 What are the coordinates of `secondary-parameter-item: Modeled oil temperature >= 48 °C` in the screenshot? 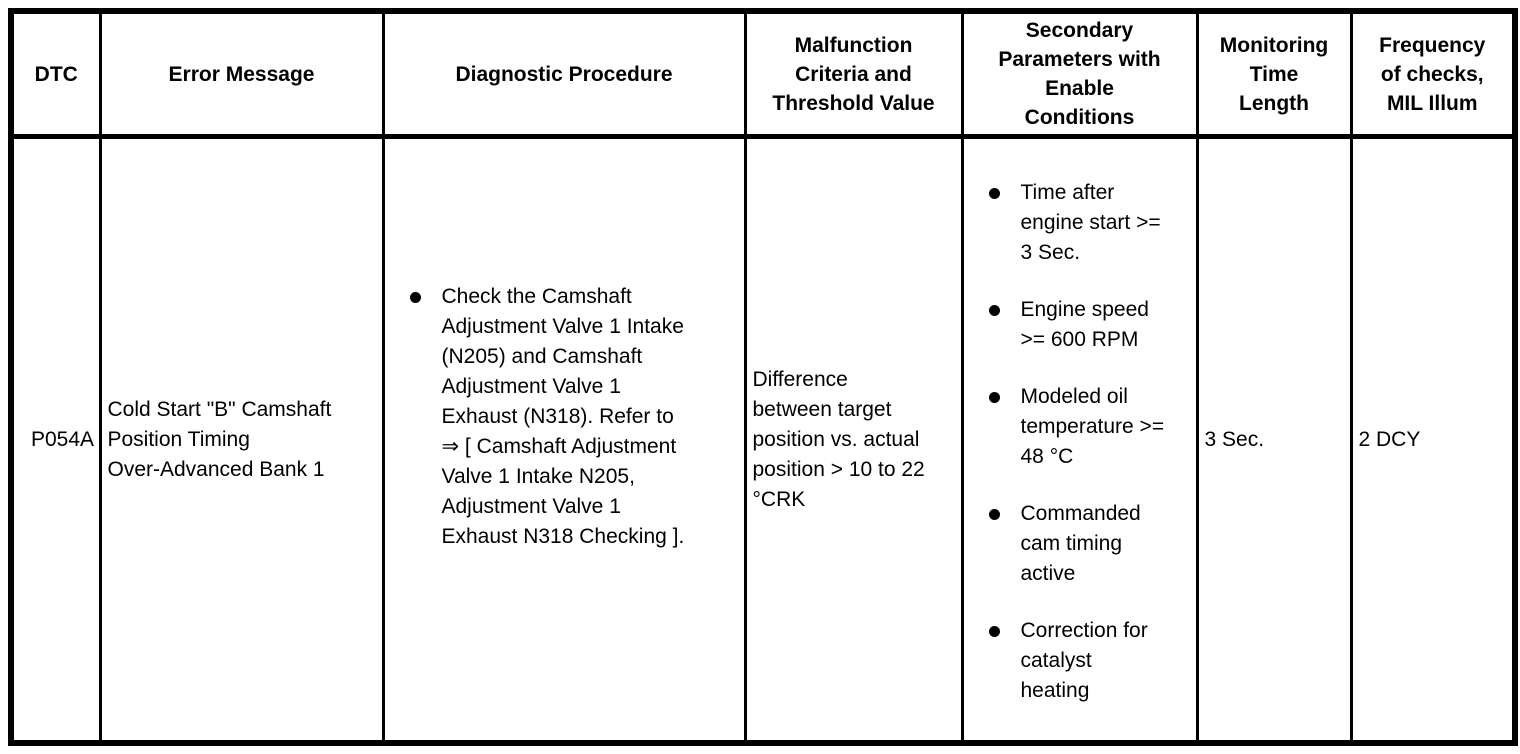 It's located at (1079, 427).